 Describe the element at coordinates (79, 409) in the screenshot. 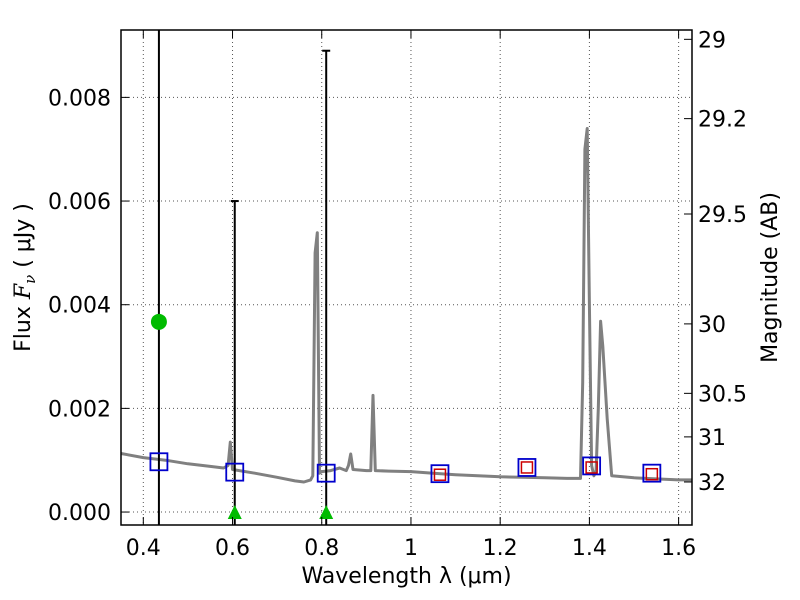

I see `y-tick-label: 0.002` at that location.